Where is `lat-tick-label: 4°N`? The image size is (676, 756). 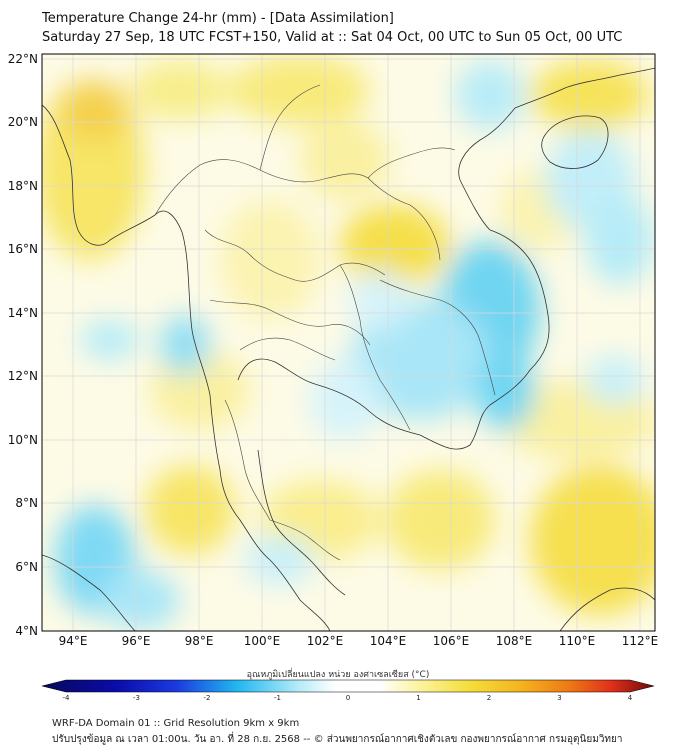
lat-tick-label: 4°N is located at coordinates (26, 631).